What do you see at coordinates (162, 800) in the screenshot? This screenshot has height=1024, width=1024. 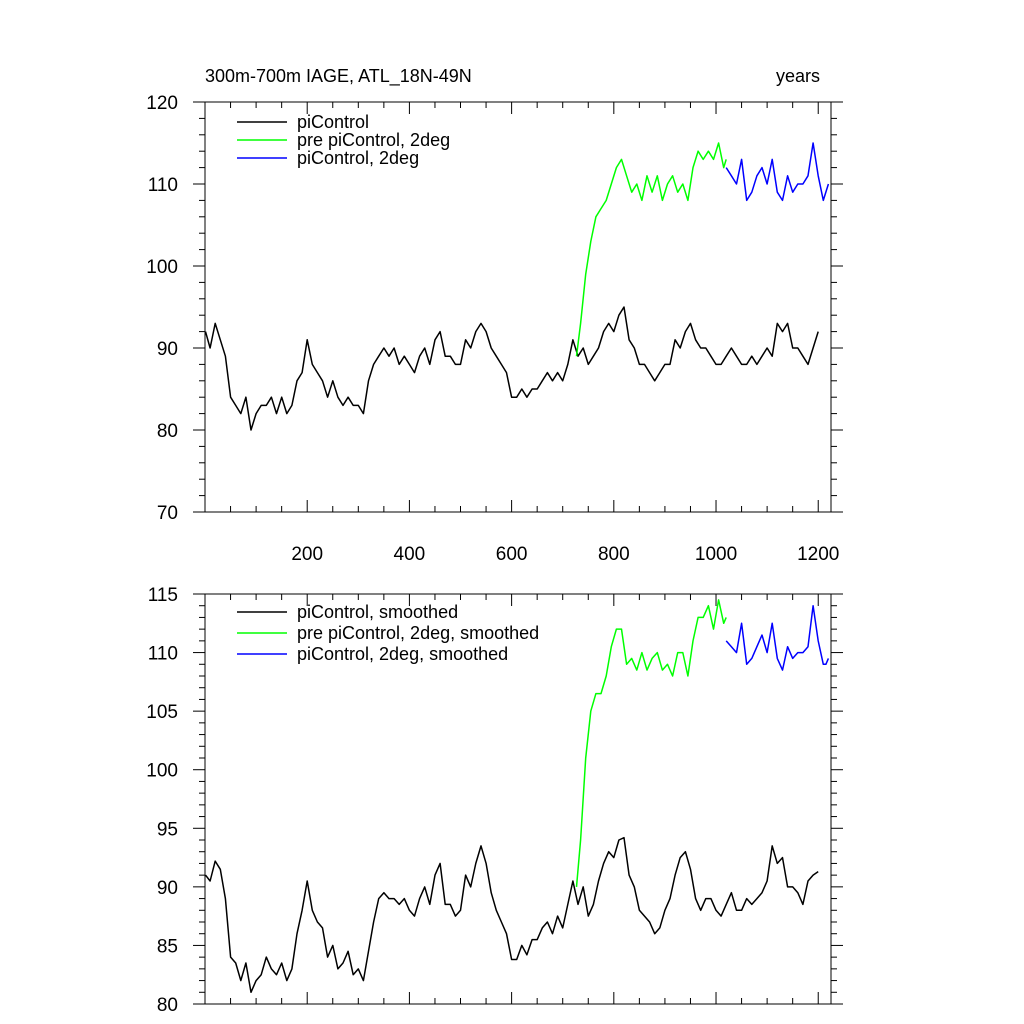 I see `bottom-axis-tick-labels: 80 85 90 95 100 105 110 115` at bounding box center [162, 800].